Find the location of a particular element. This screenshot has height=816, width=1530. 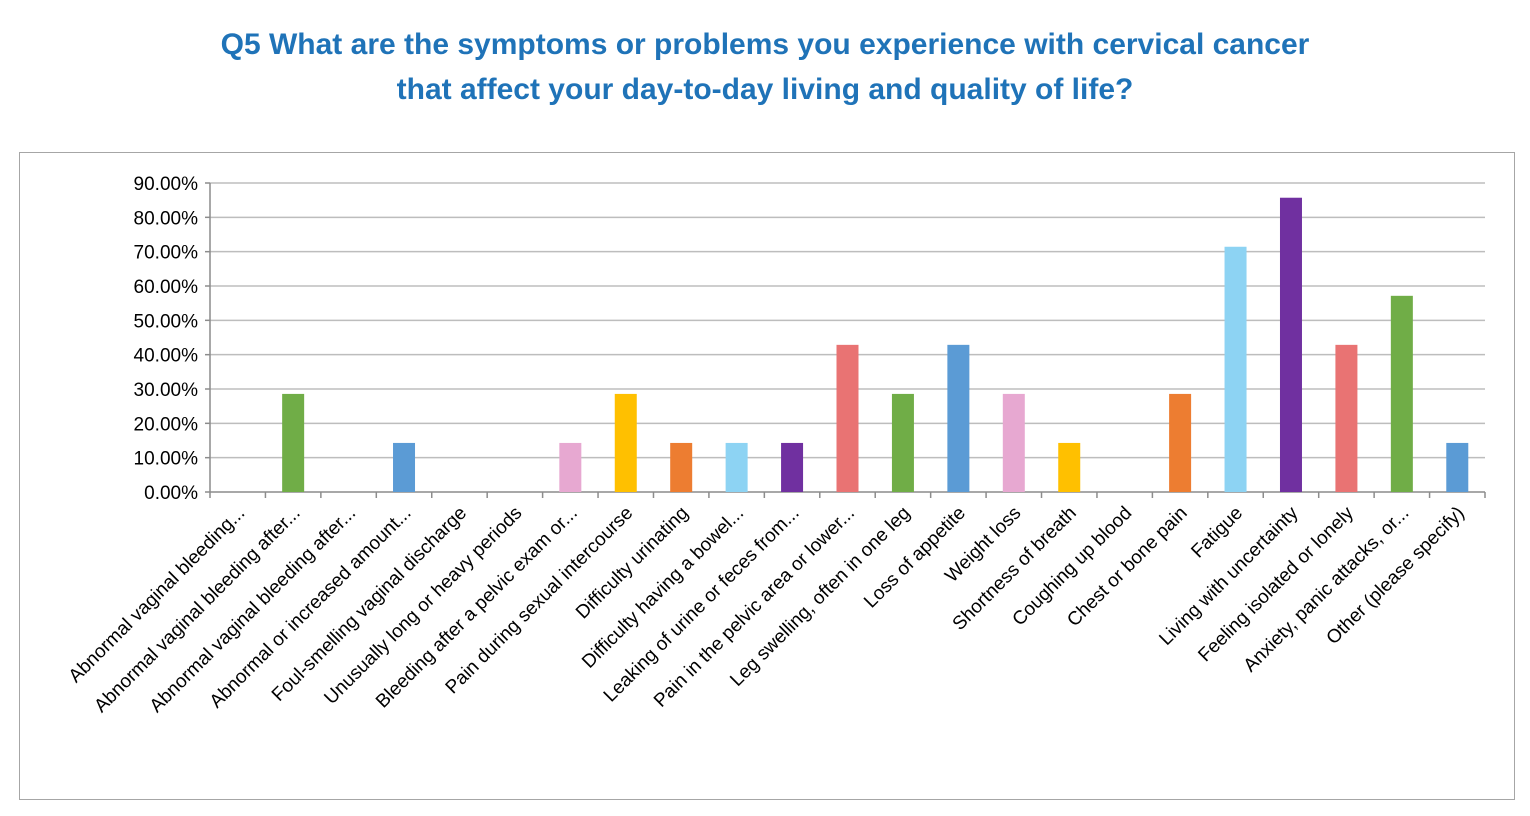

y-tick-label: 10.00% is located at coordinates (166, 459).